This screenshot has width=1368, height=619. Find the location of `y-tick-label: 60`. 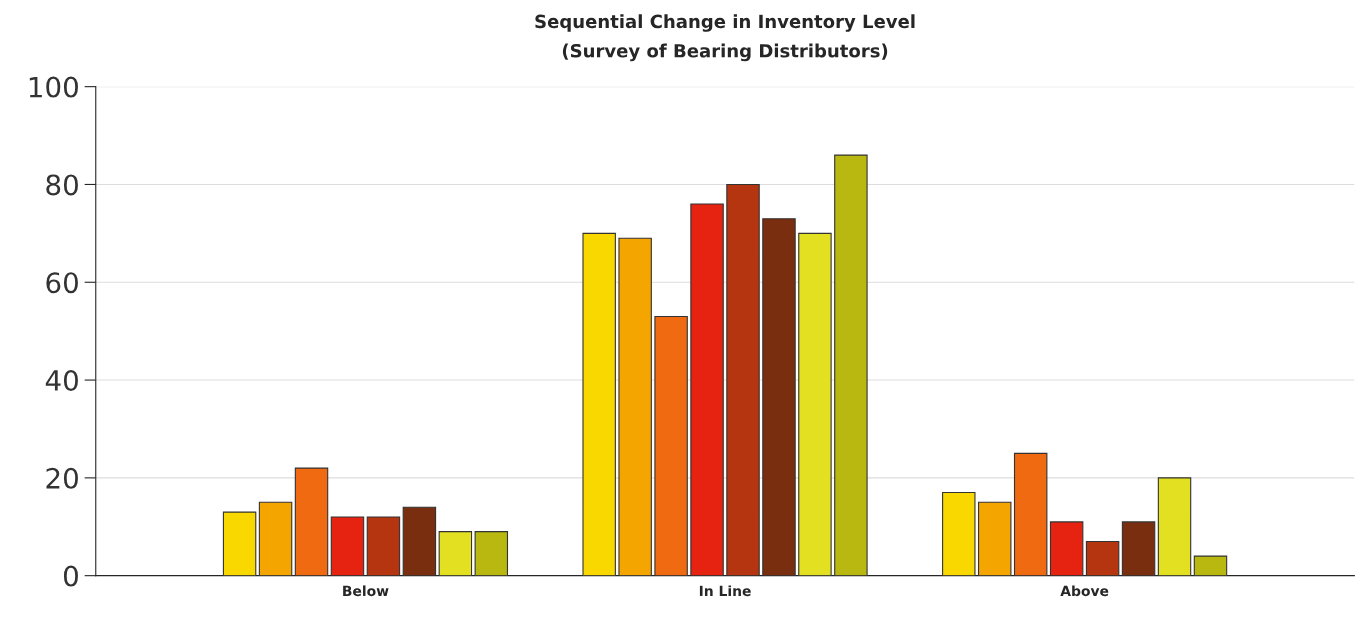

y-tick-label: 60 is located at coordinates (62, 283).